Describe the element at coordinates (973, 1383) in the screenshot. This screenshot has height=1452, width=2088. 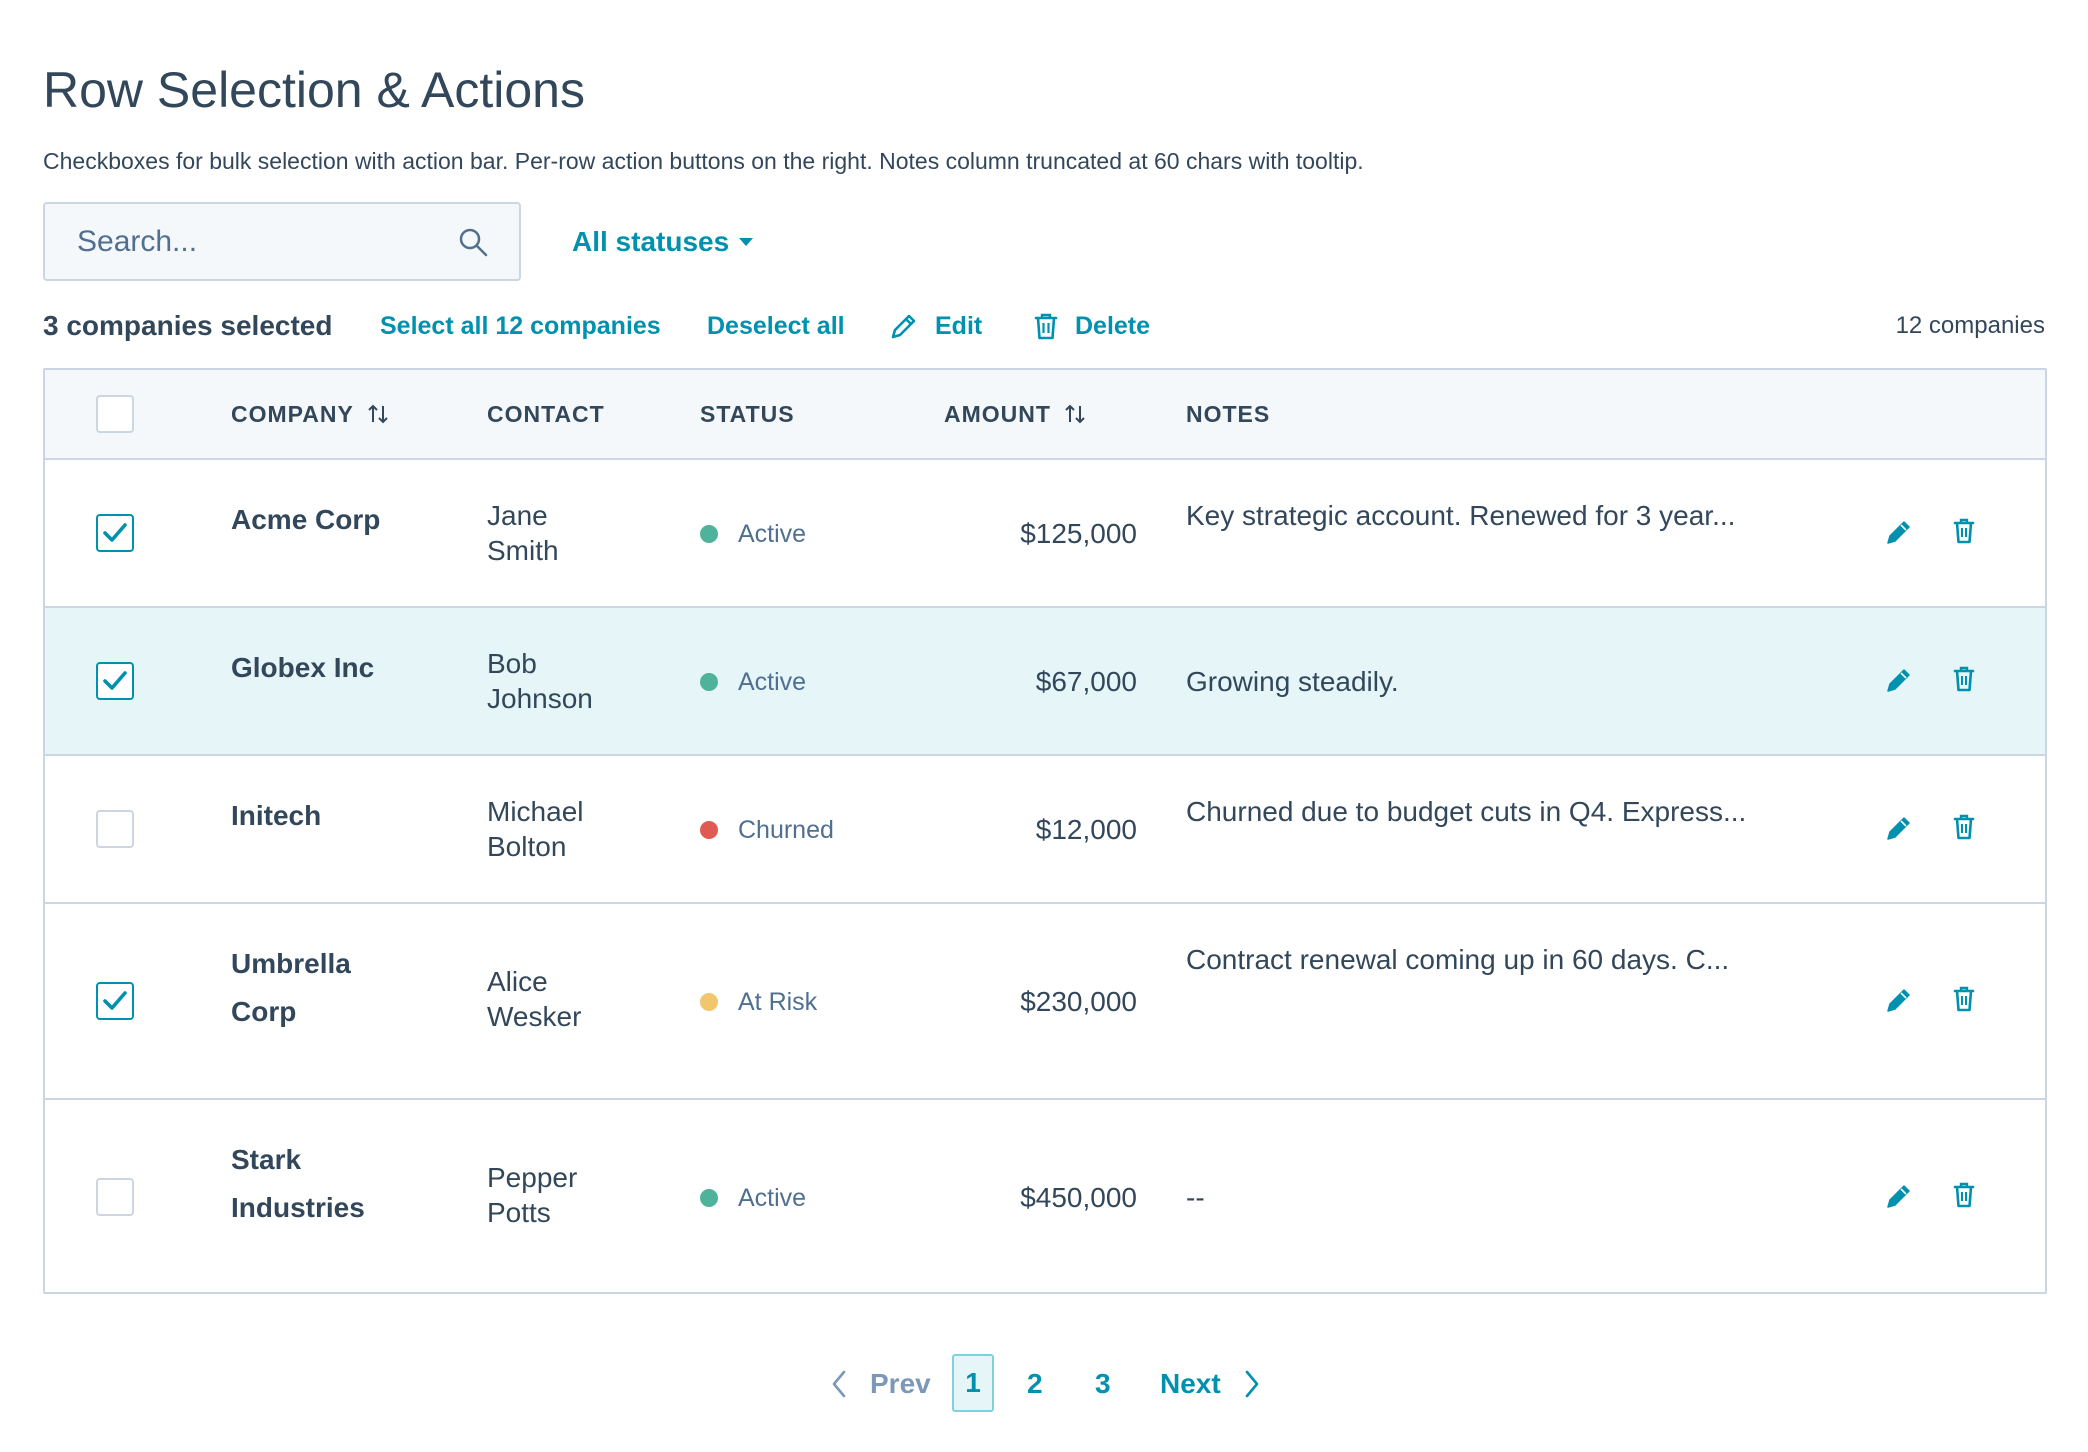
I see `page-button-1: 1` at that location.